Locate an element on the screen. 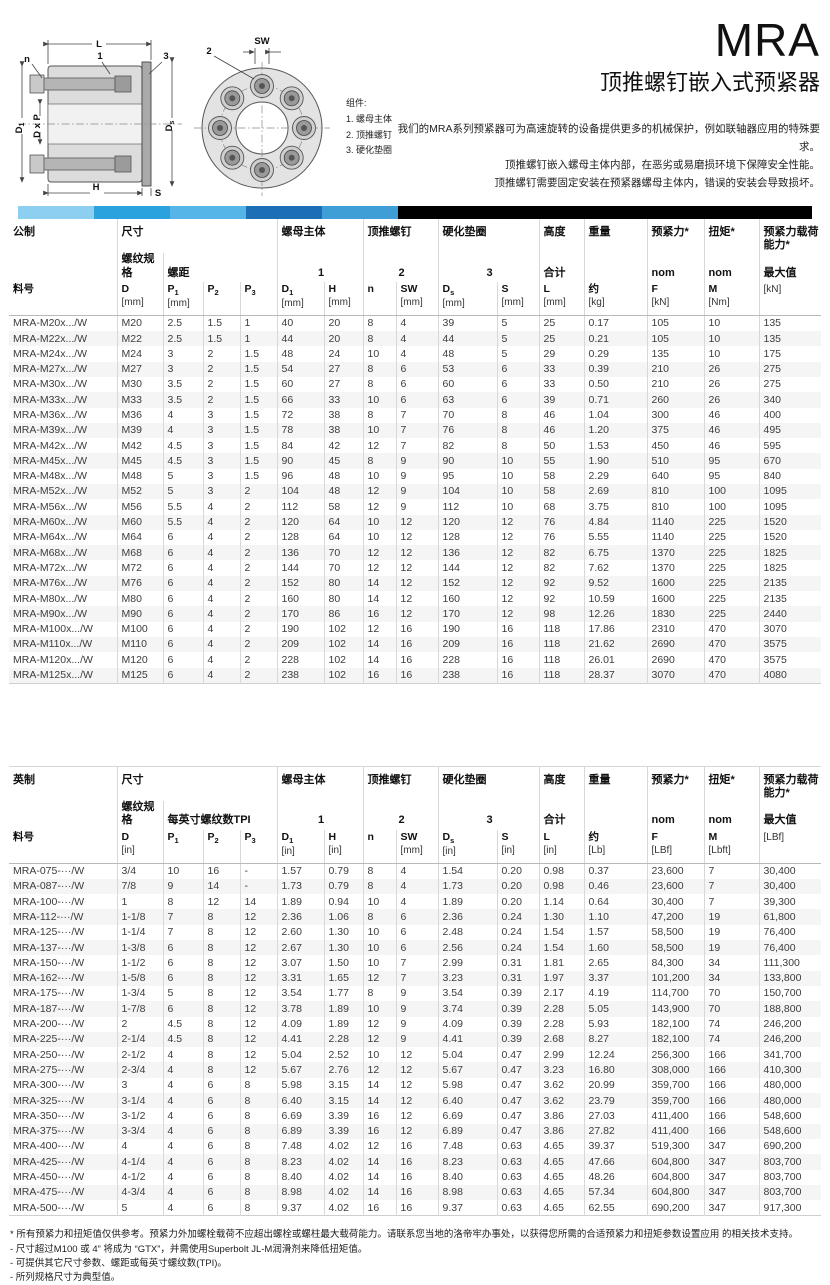  column-subgroup-header: 每英寸螺纹数TPI is located at coordinates (219, 815).